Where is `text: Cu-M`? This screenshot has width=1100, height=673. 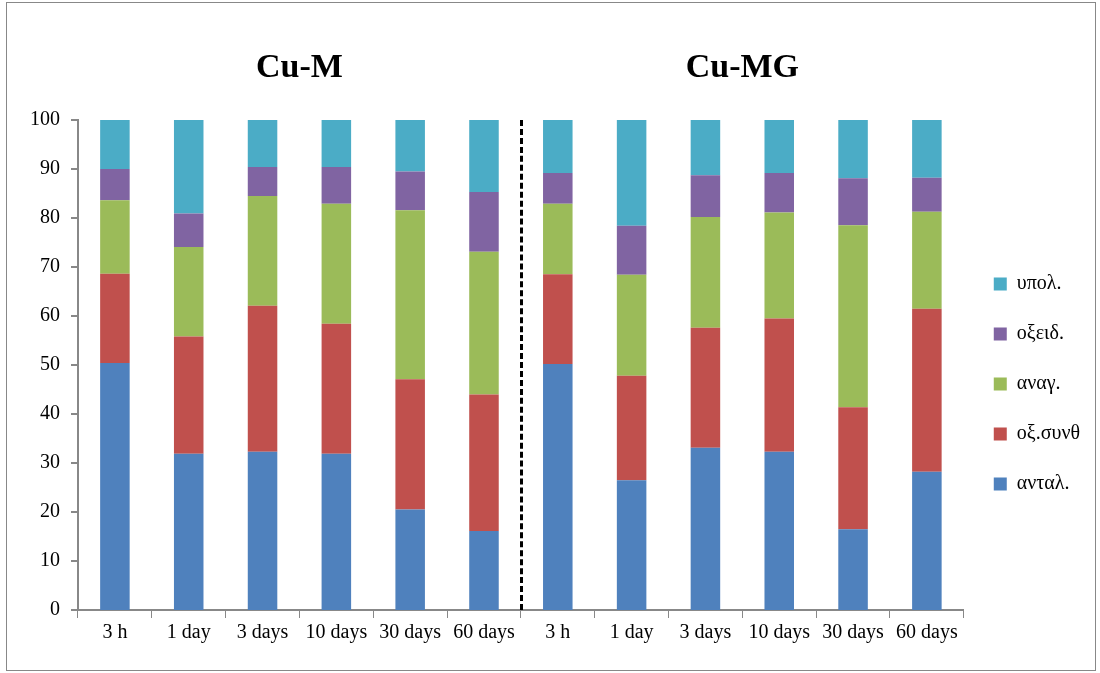
text: Cu-M is located at coordinates (299, 65).